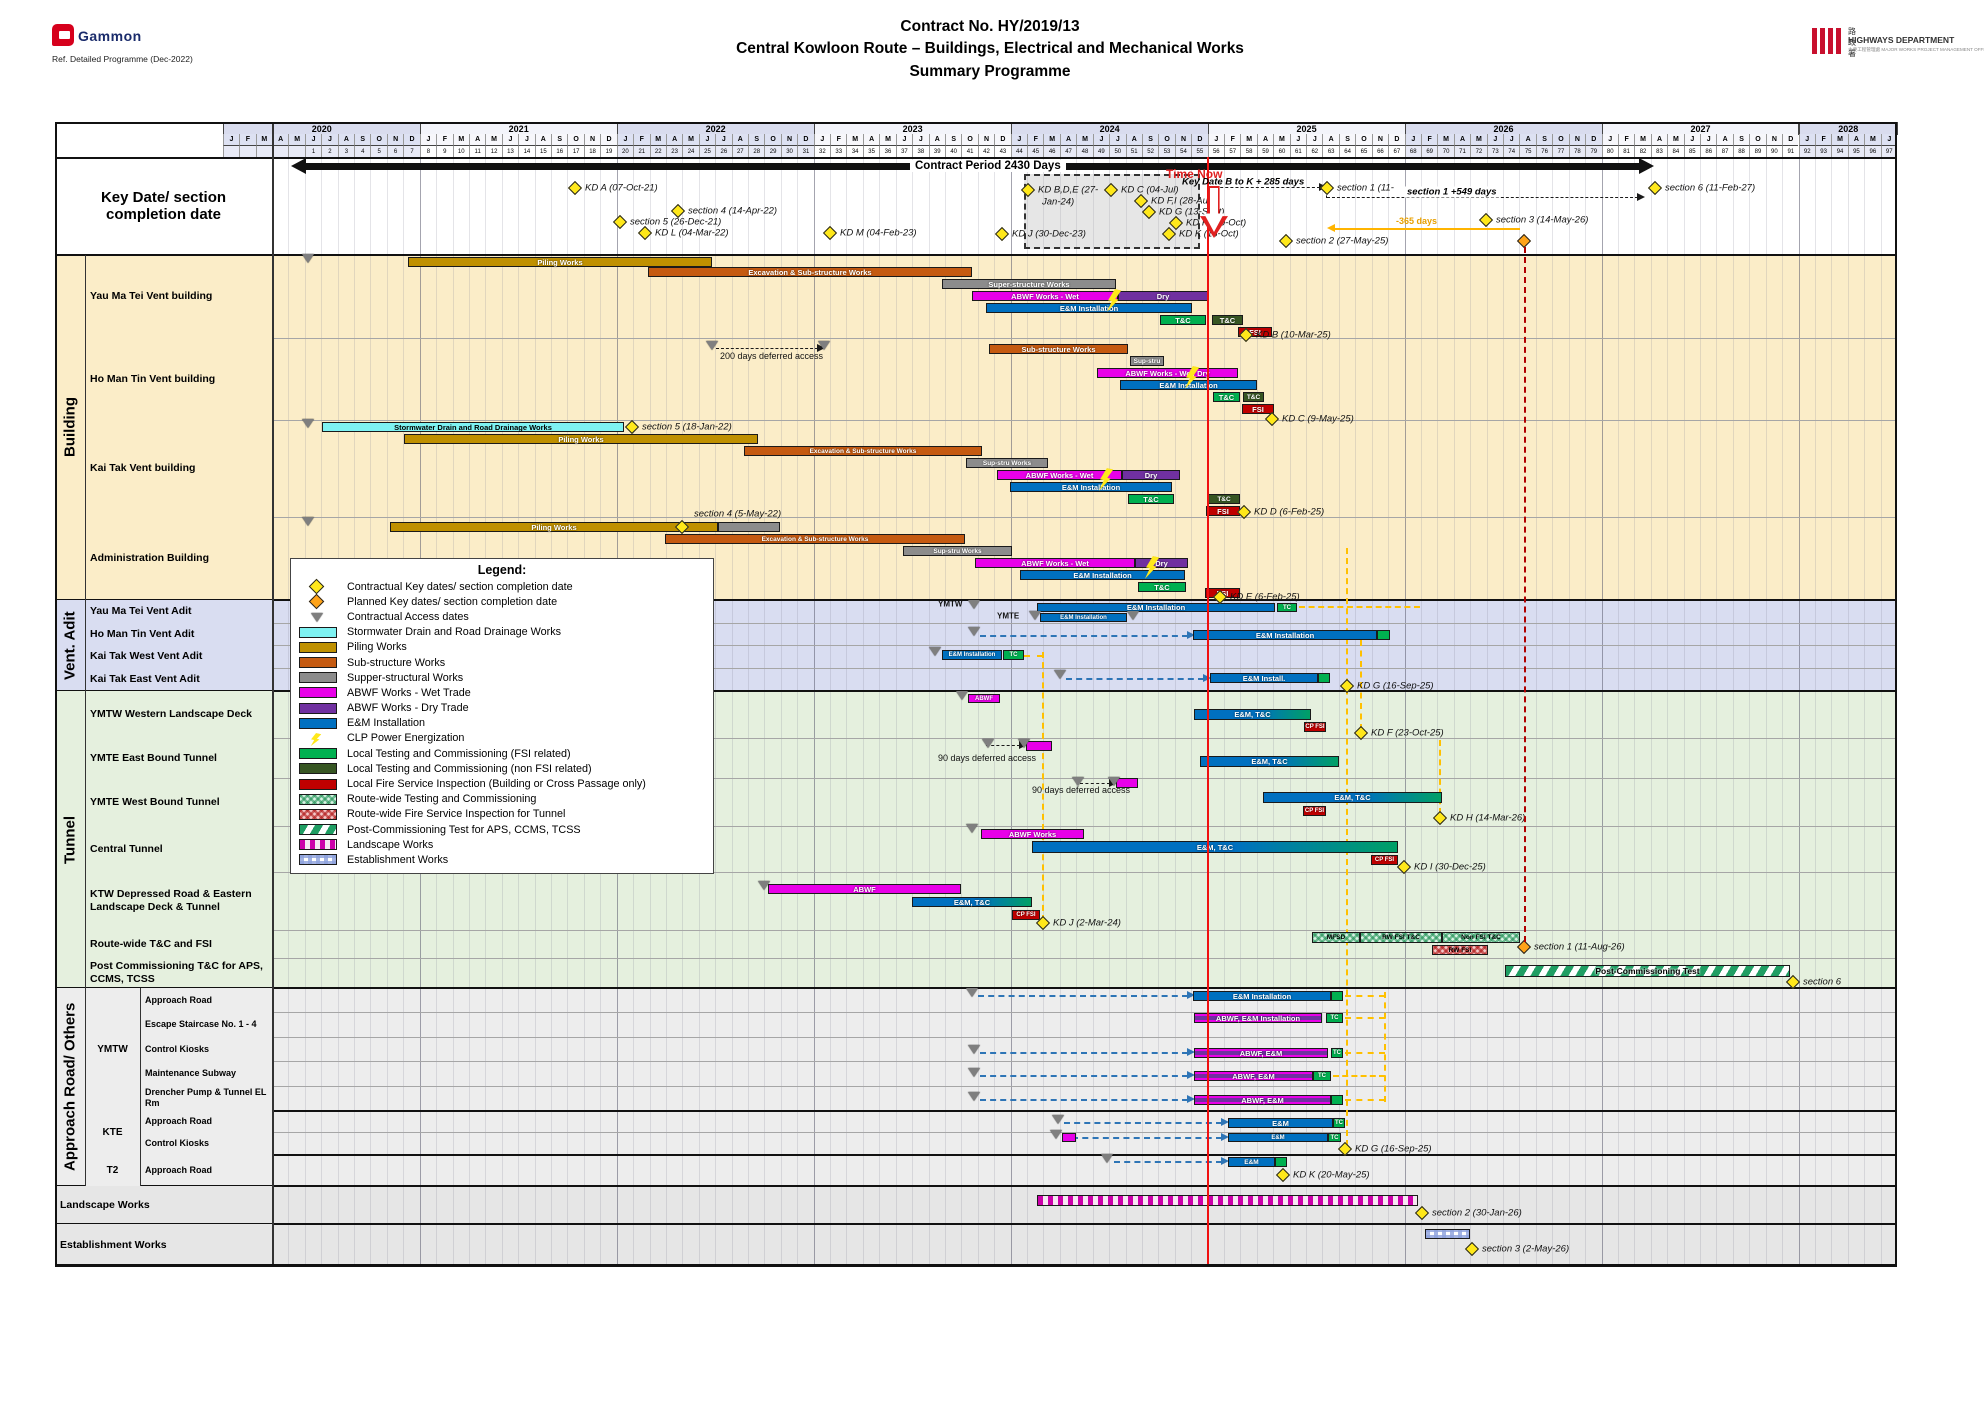 The width and height of the screenshot is (1984, 1403). I want to click on bar-superstructure: Sup-stru Works, so click(1007, 463).